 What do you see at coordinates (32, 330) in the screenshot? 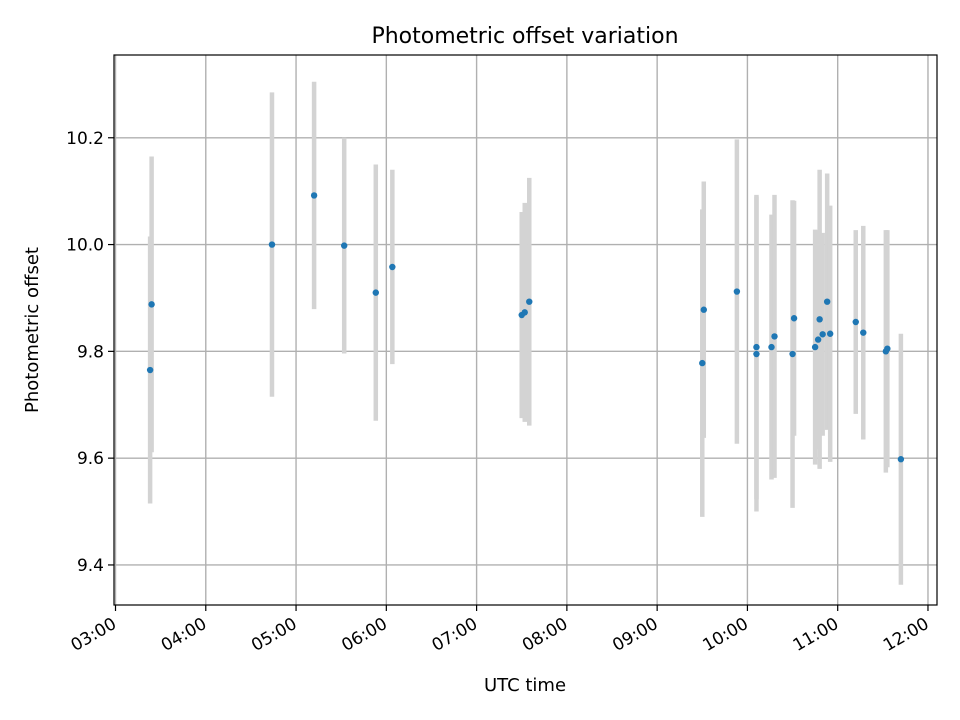
I see `y-axis-label: Photometric offset` at bounding box center [32, 330].